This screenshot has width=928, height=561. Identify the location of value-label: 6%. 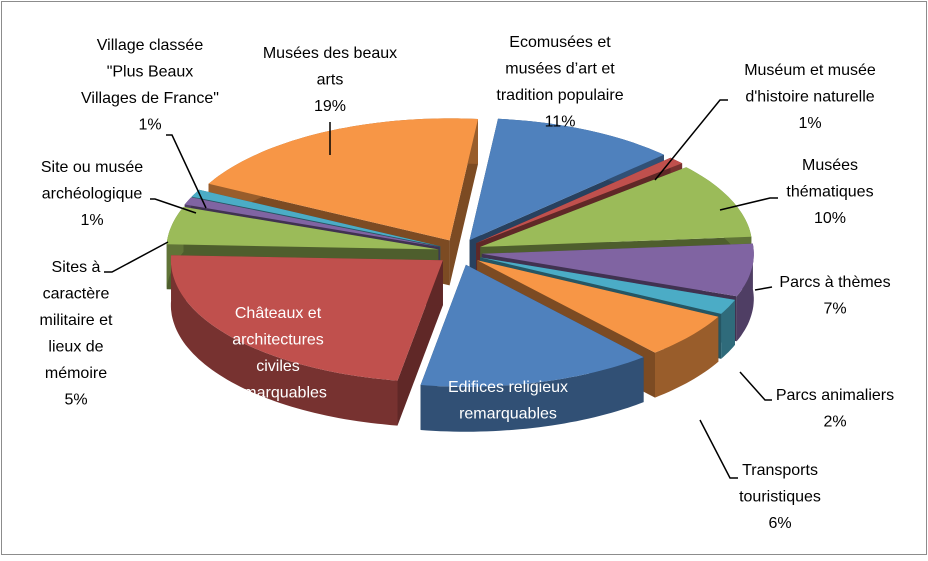
(779, 523).